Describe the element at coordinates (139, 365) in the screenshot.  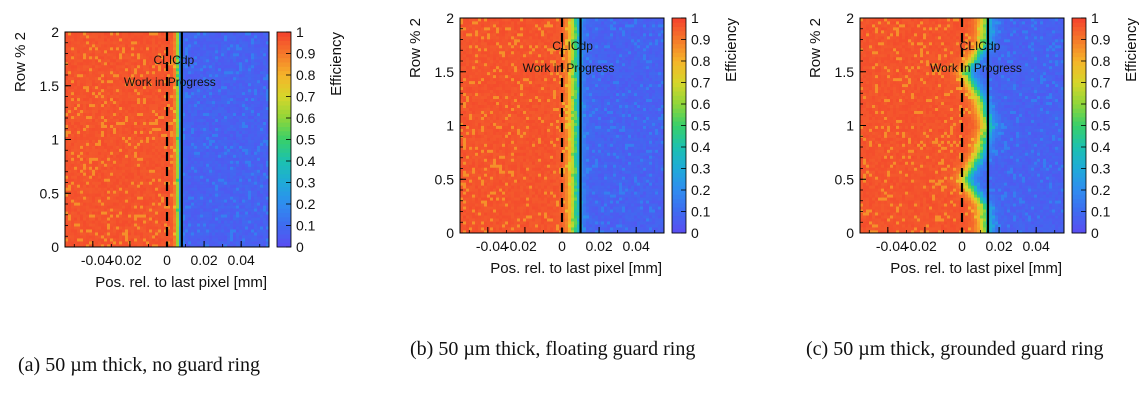
I see `caption-a: (a) 50 µm thick, no guard ring` at that location.